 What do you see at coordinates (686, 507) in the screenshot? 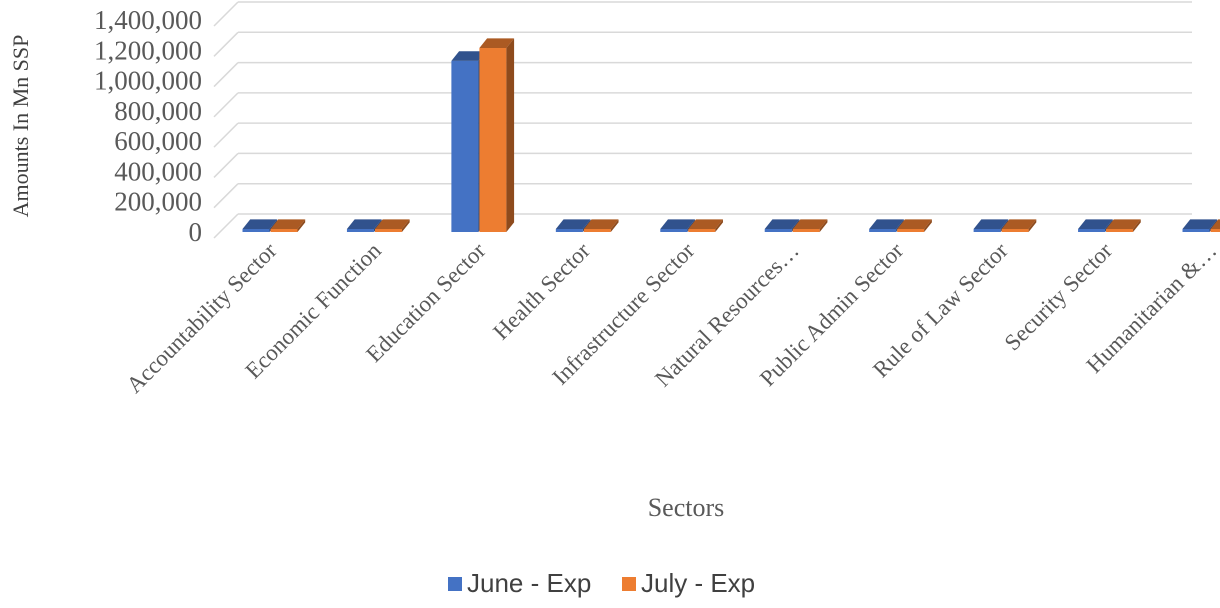
I see `x-axis-title: Sectors` at bounding box center [686, 507].